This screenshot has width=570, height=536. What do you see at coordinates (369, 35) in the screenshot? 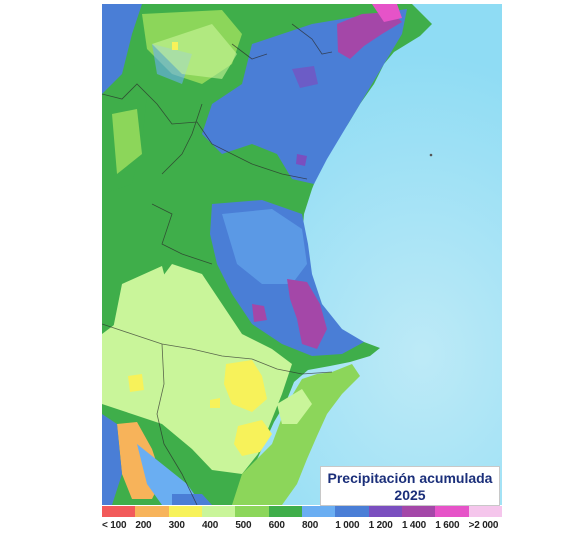
I see `purple-north` at bounding box center [369, 35].